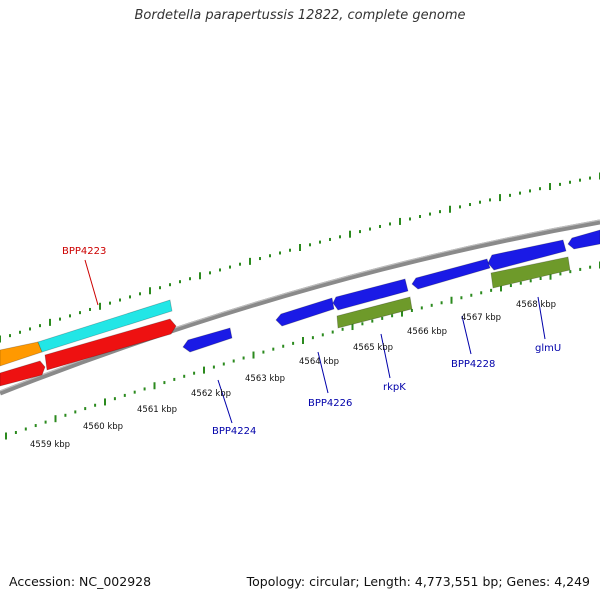 Image resolution: width=600 pixels, height=600 pixels. Describe the element at coordinates (374, 312) in the screenshot. I see `feature-olive-rkpk` at that location.